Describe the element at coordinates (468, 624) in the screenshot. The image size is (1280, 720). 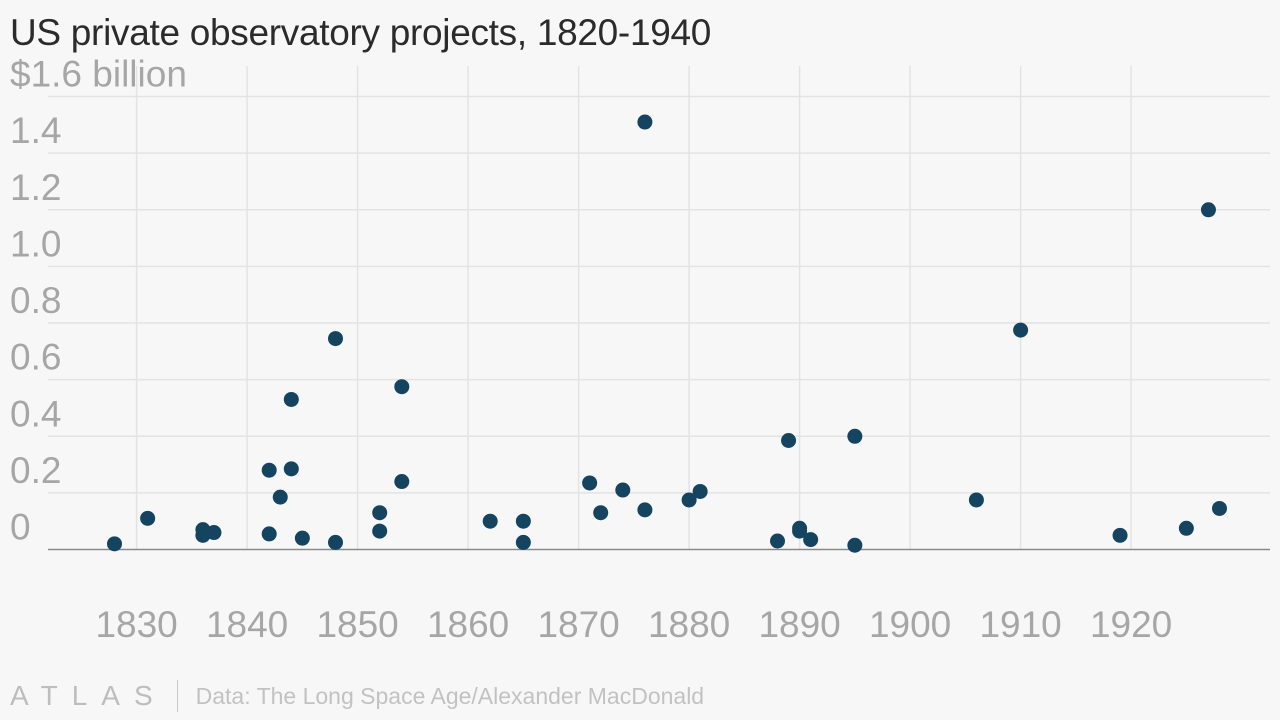
I see `x-tick-label: 1860` at that location.